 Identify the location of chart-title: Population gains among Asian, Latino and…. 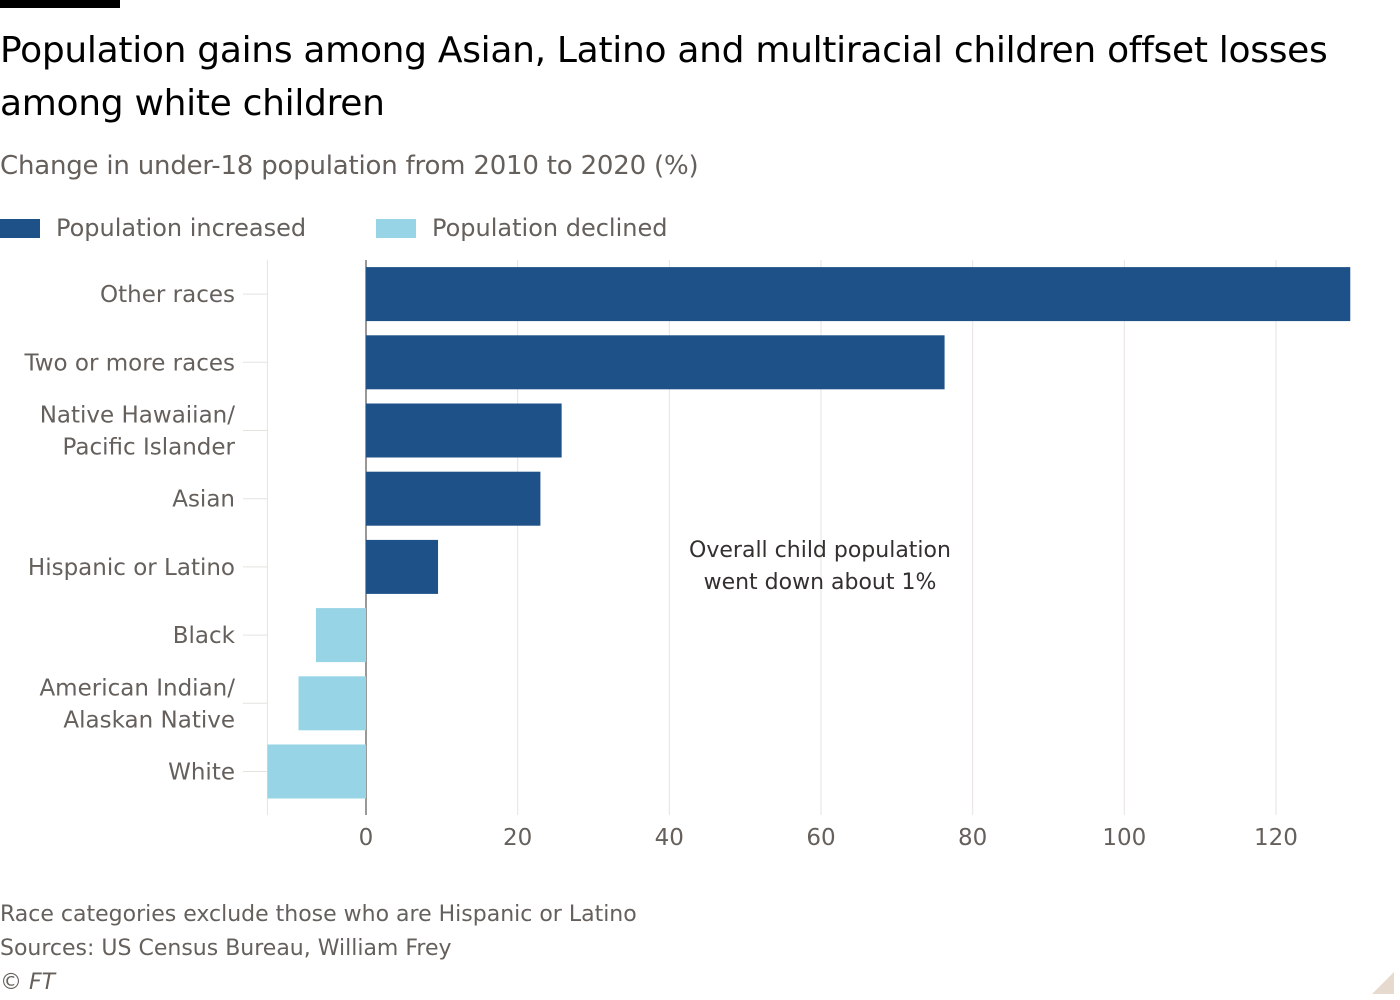
(664, 77).